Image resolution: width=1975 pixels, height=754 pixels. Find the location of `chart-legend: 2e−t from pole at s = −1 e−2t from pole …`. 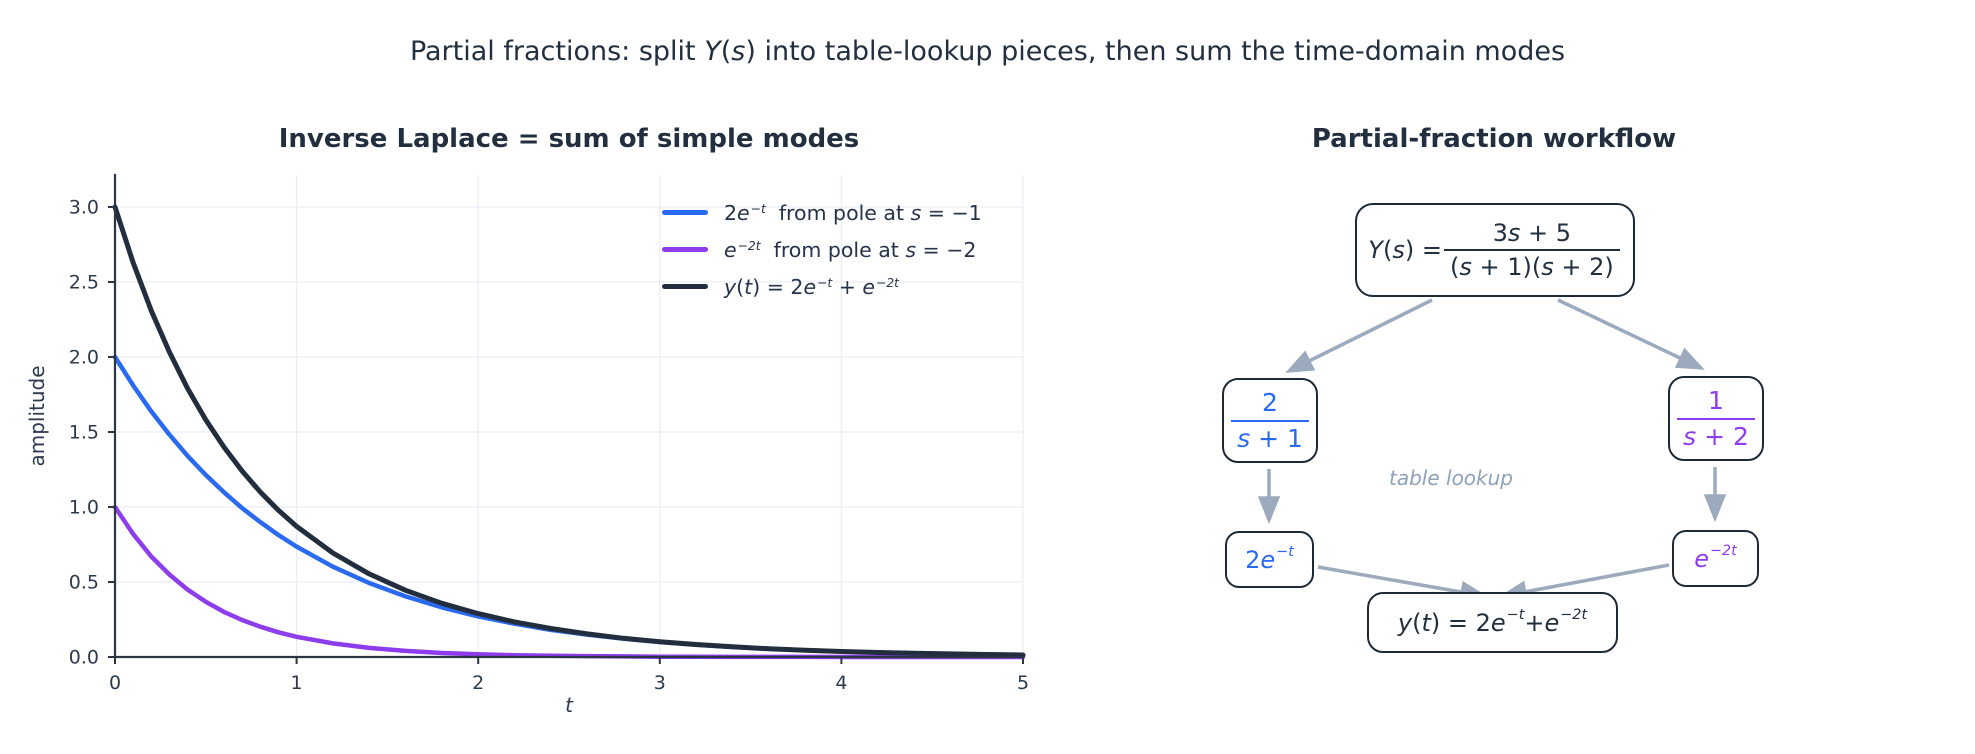

chart-legend: 2e−t from pole at s = −1 e−2t from pole … is located at coordinates (822, 249).